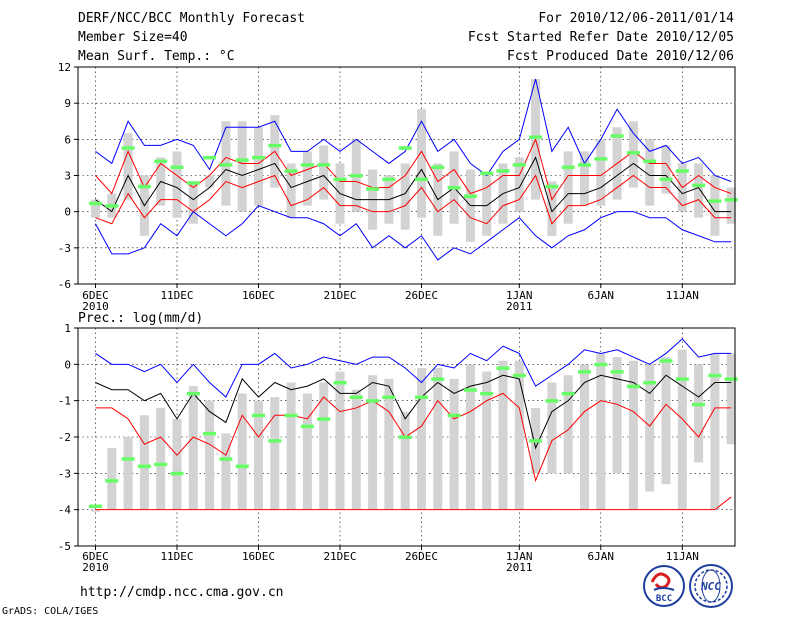  I want to click on panel-2-x-tick-label: 21DEC, so click(339, 556).